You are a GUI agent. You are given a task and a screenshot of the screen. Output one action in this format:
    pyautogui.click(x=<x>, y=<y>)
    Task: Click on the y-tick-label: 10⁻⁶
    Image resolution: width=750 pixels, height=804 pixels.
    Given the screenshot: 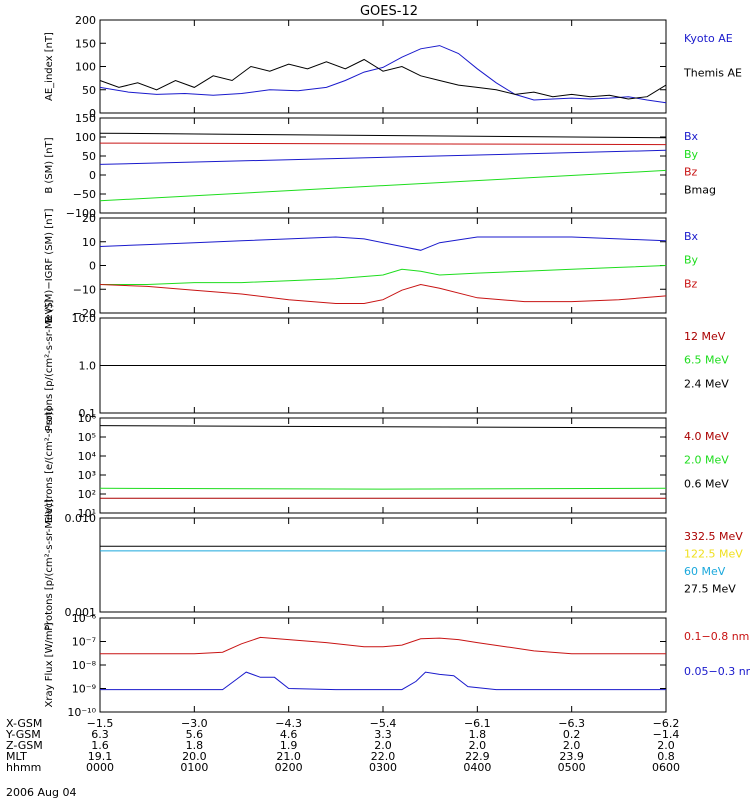 What is the action you would take?
    pyautogui.click(x=84, y=618)
    